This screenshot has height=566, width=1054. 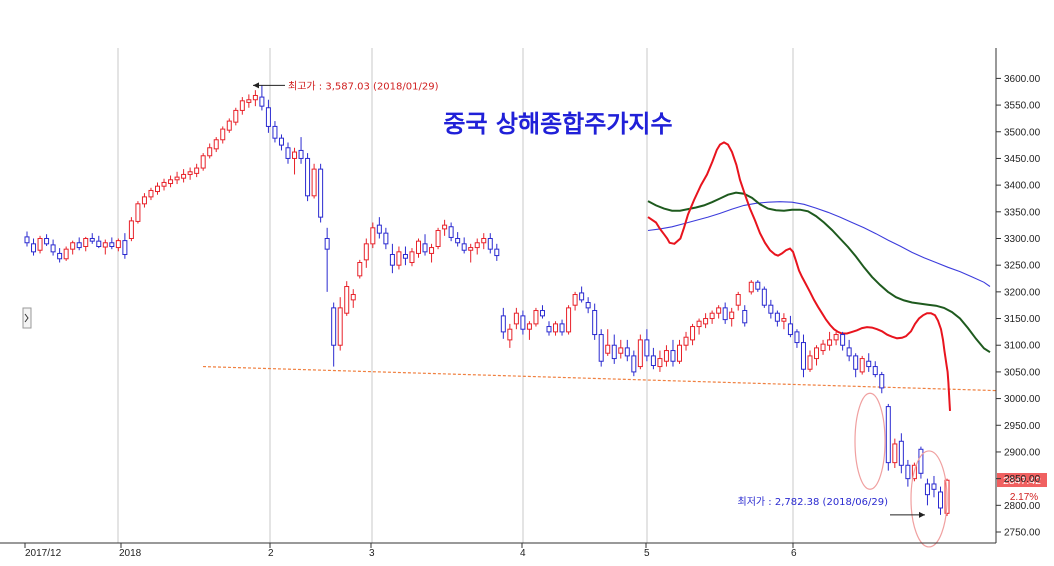 I want to click on y-tick-label: 2800.00, so click(x=1022, y=506).